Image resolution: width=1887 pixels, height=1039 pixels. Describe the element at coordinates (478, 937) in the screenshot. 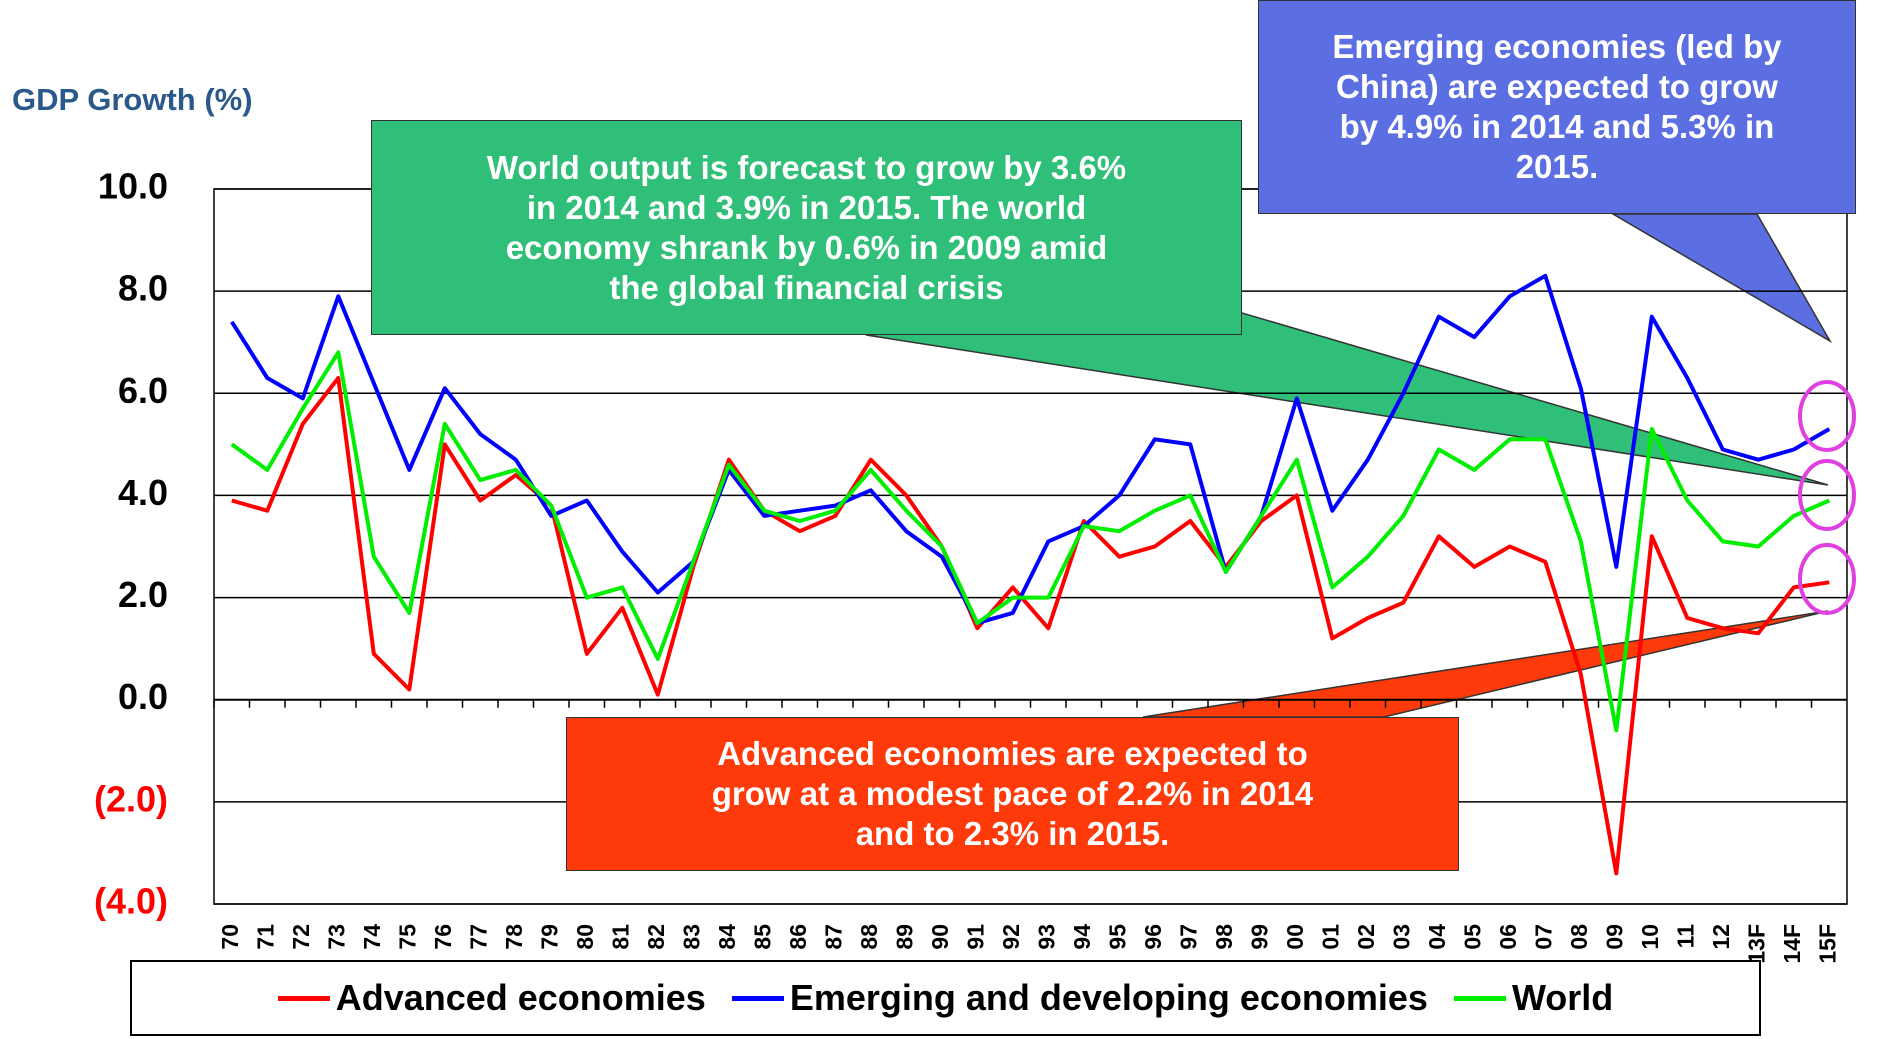

I see `x-tick-label: 77` at that location.